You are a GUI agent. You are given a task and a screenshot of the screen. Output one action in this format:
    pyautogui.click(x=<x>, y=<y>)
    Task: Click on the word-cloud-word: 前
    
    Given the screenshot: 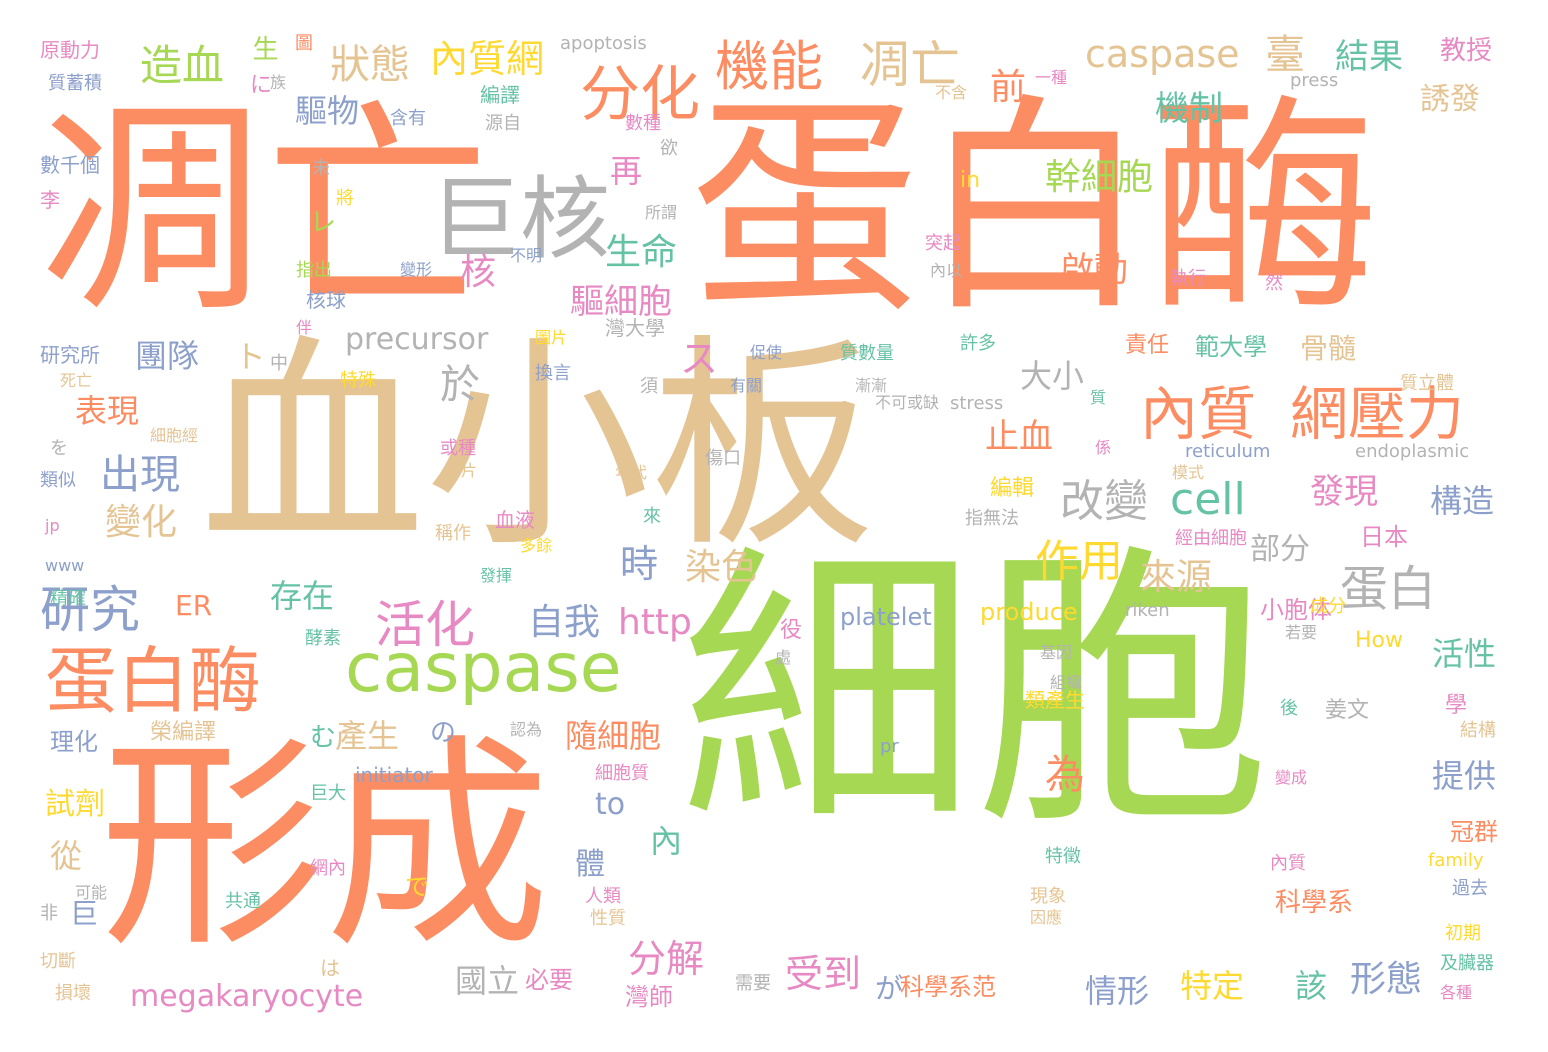 What is the action you would take?
    pyautogui.click(x=1008, y=87)
    